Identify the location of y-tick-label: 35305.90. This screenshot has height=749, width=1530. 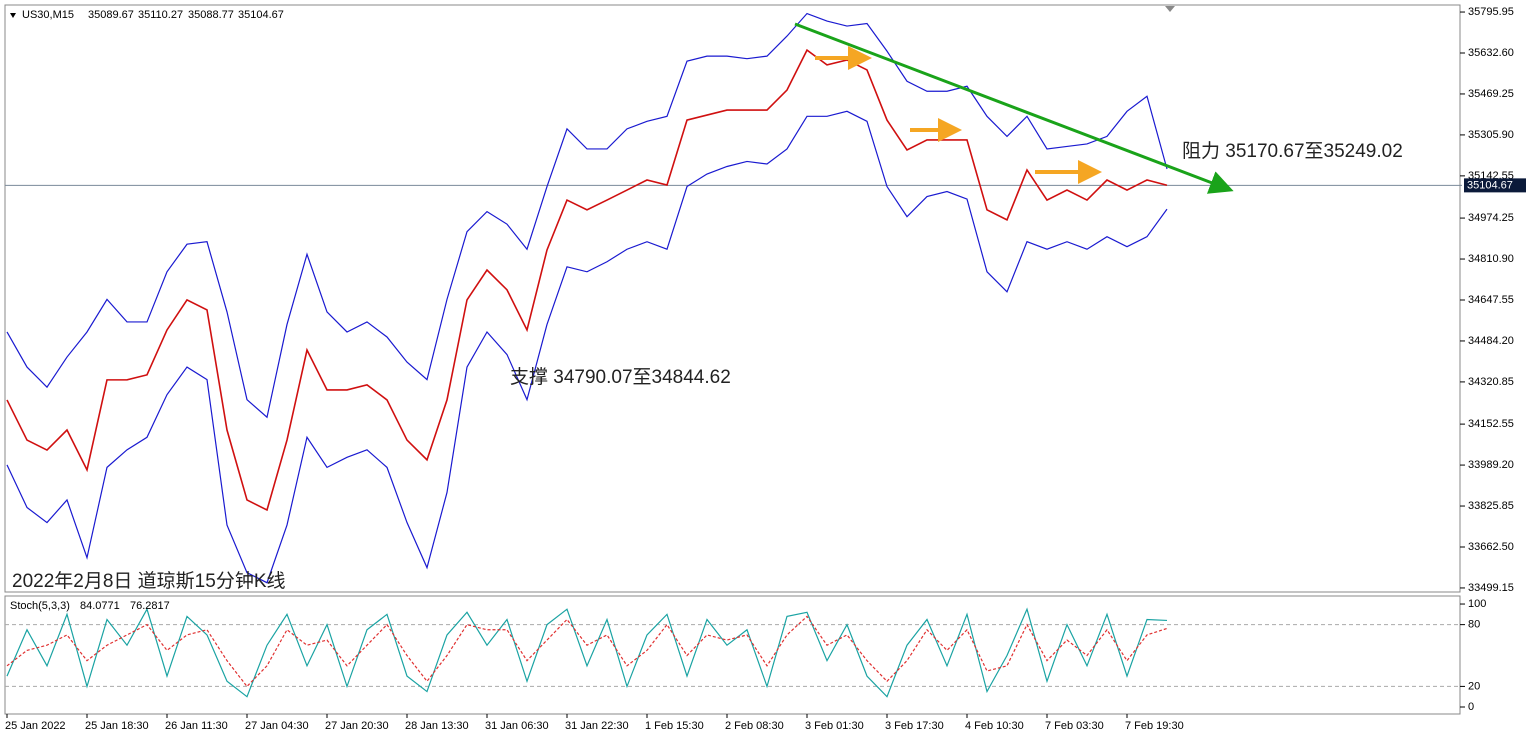
(1491, 135).